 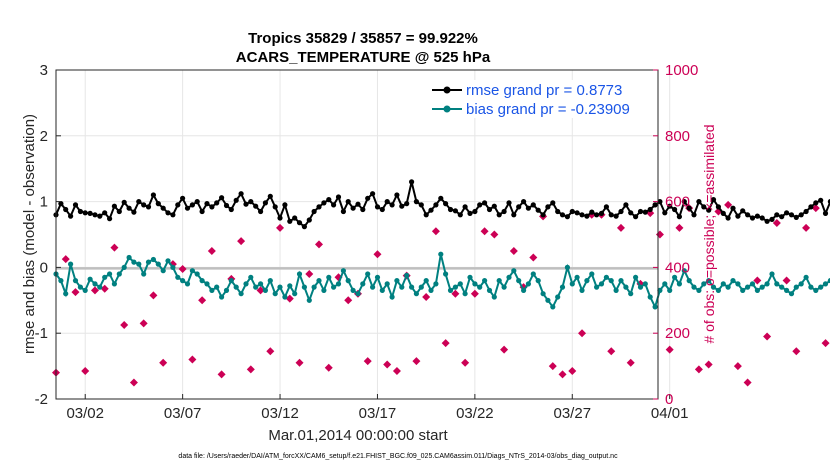 What do you see at coordinates (441, 280) in the screenshot?
I see `bias-series` at bounding box center [441, 280].